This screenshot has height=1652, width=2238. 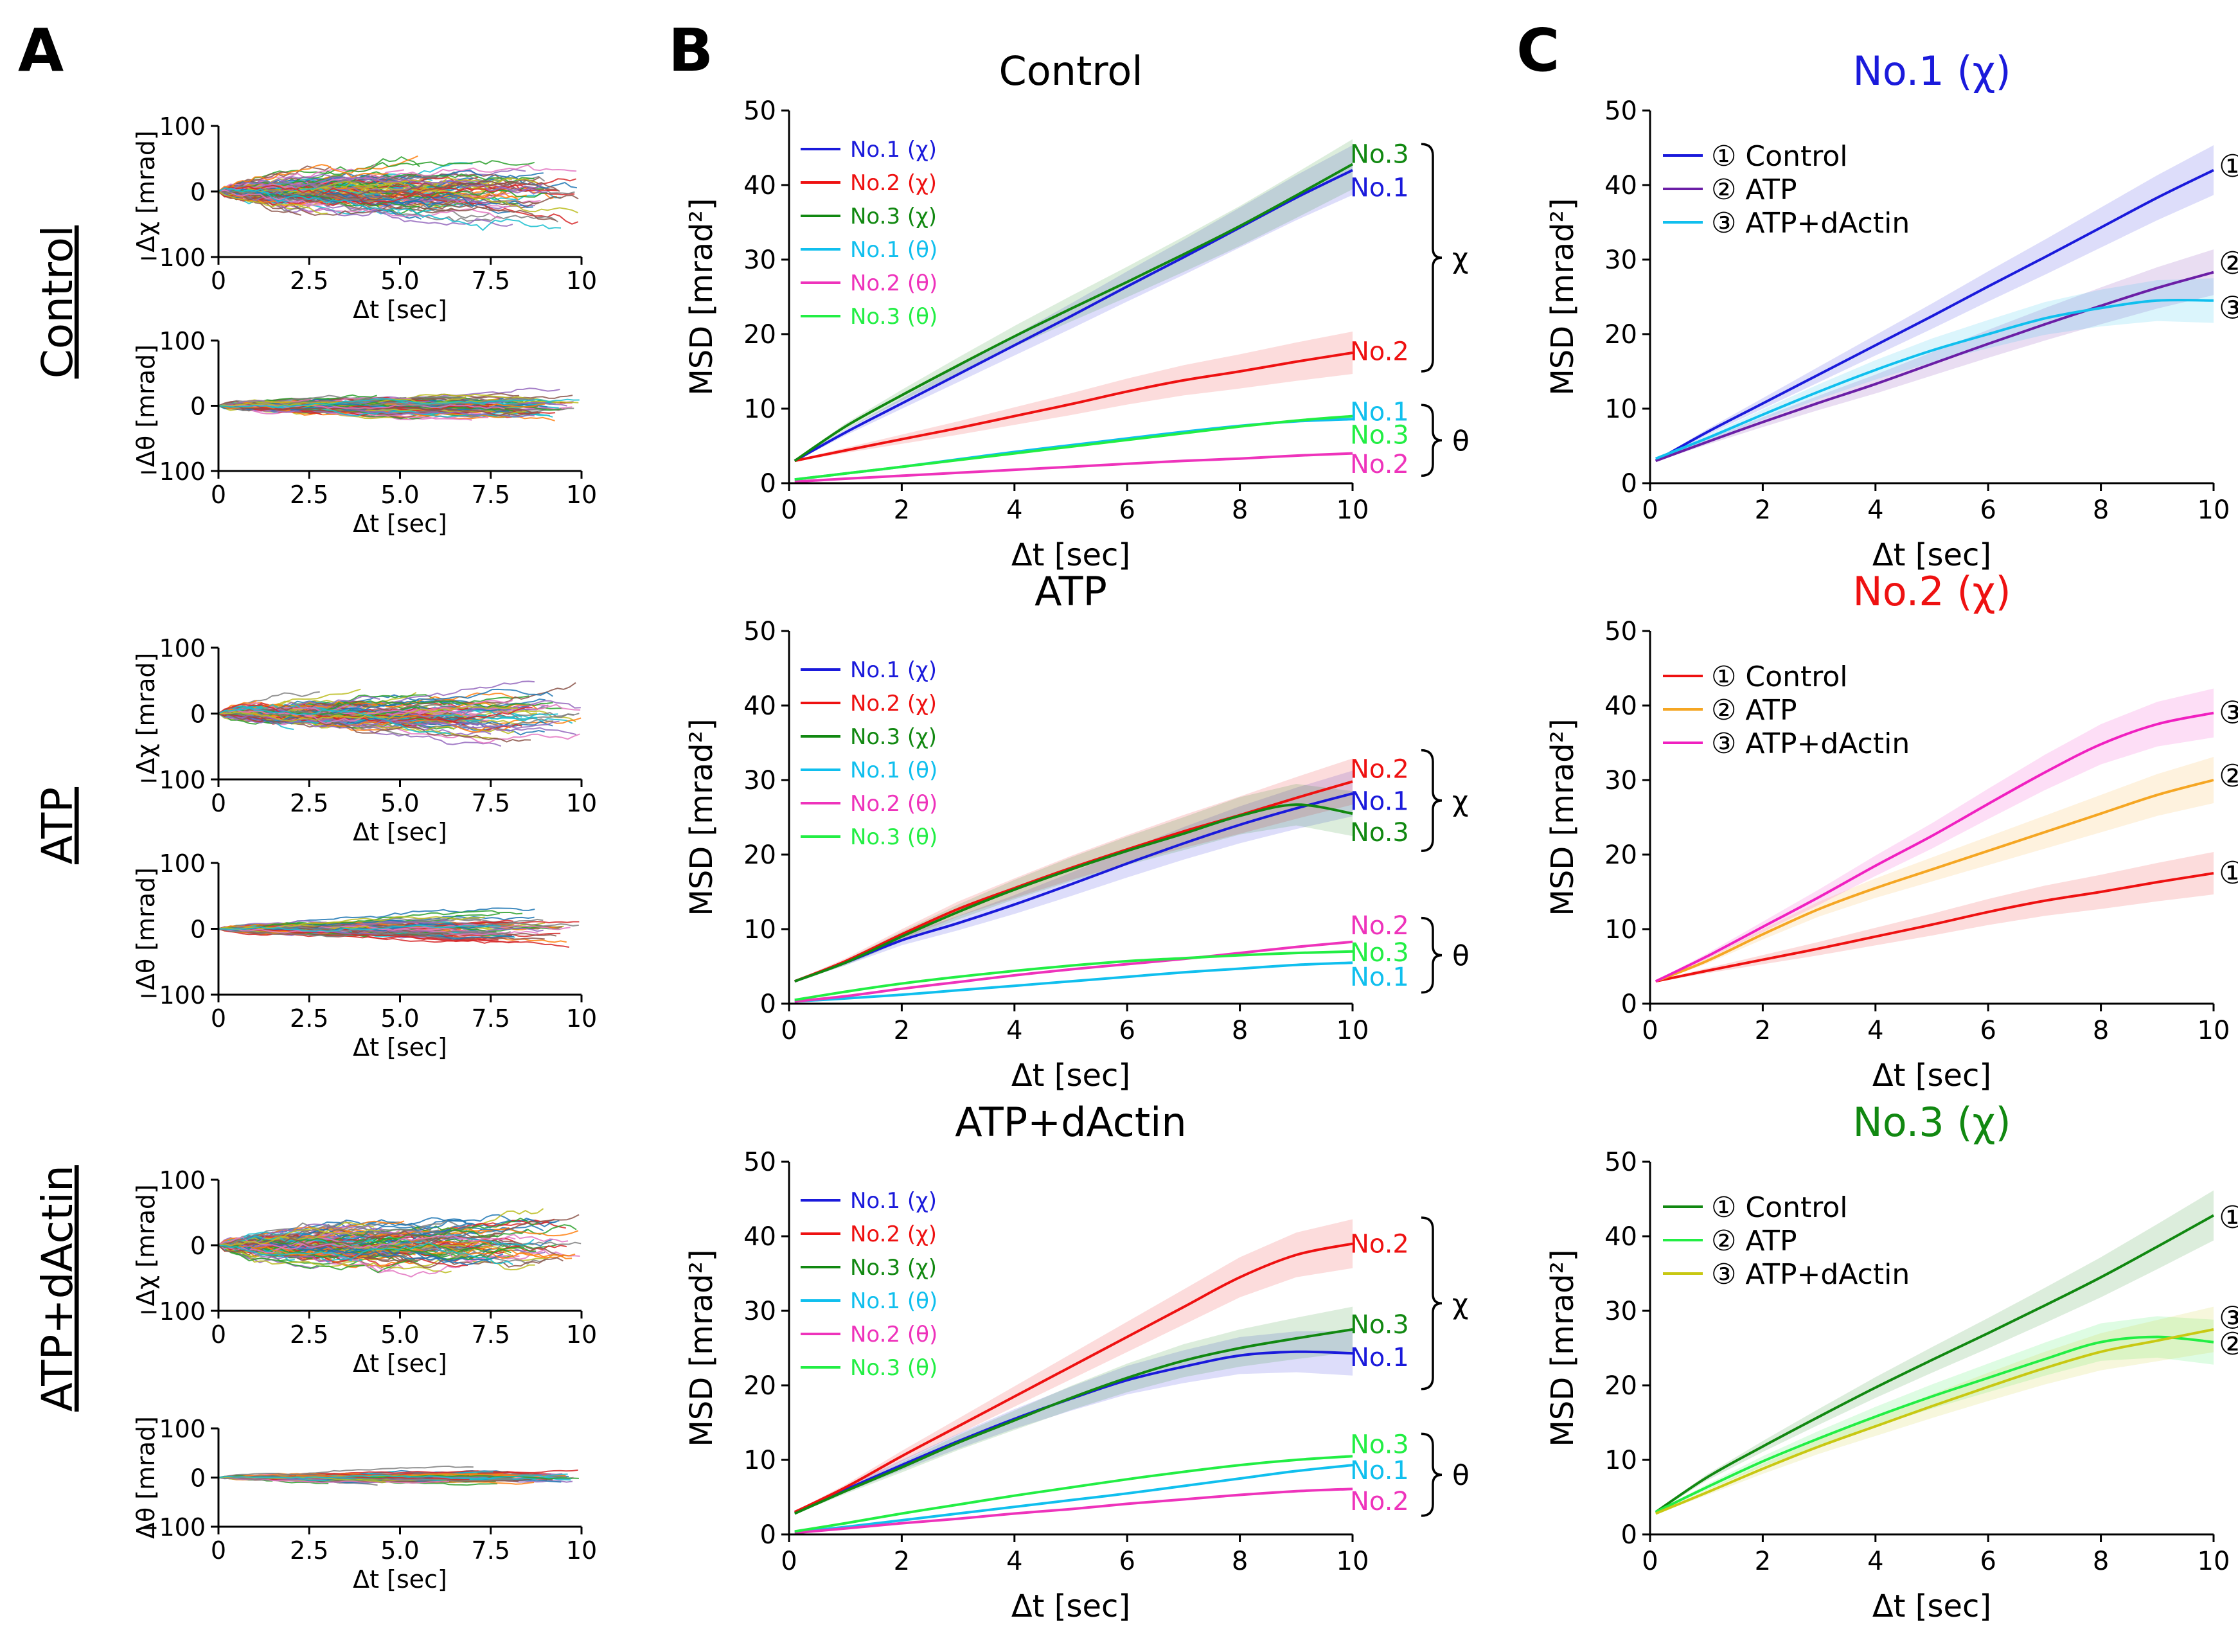 What do you see at coordinates (893, 250) in the screenshot?
I see `legend-label: No.1 (θ)` at bounding box center [893, 250].